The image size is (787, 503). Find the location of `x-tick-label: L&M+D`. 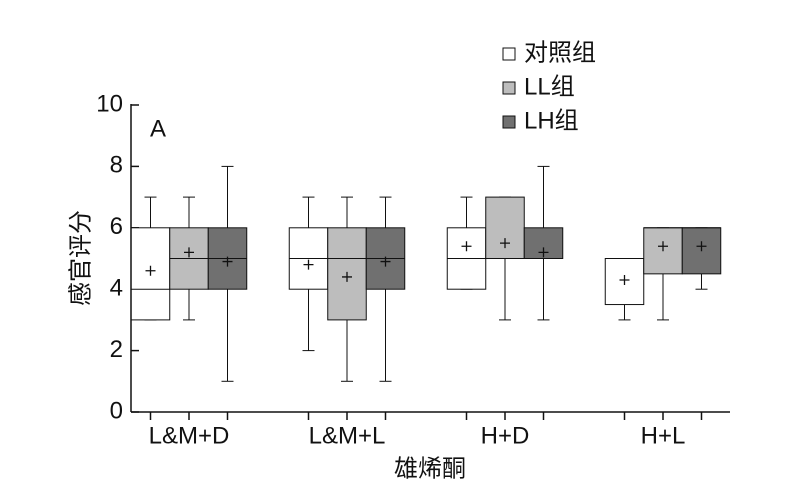

x-tick-label: L&M+D is located at coordinates (189, 435).